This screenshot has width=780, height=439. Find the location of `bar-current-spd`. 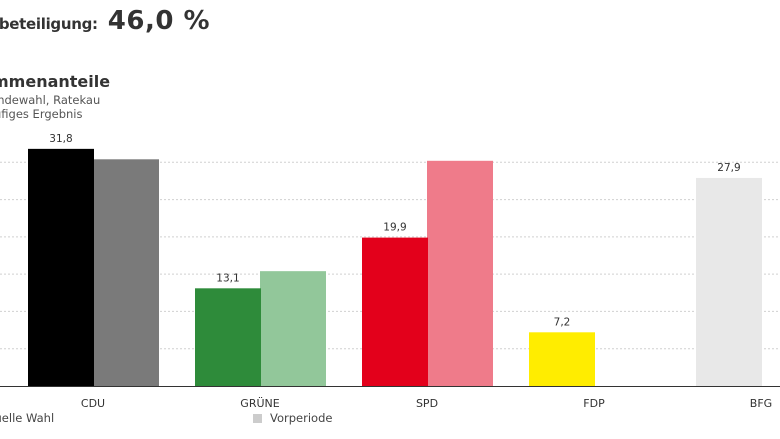

bar-current-spd is located at coordinates (395, 311).